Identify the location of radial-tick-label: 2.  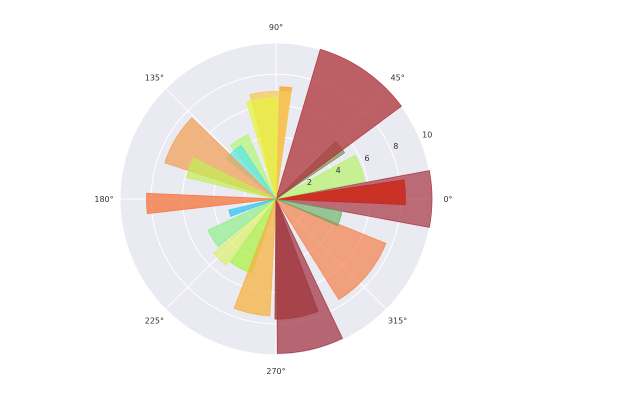
(309, 182).